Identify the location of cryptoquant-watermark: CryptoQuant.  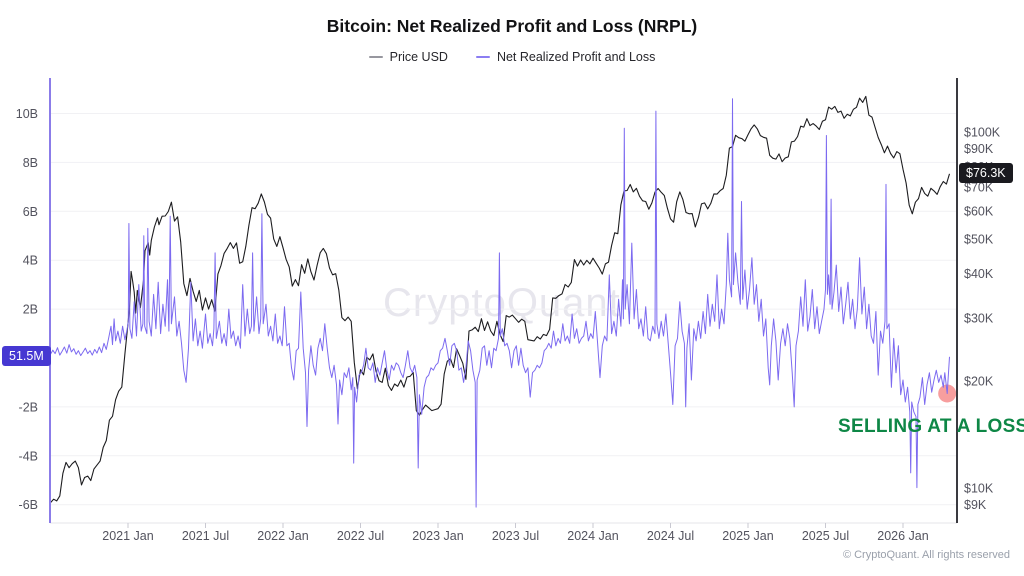
(502, 303).